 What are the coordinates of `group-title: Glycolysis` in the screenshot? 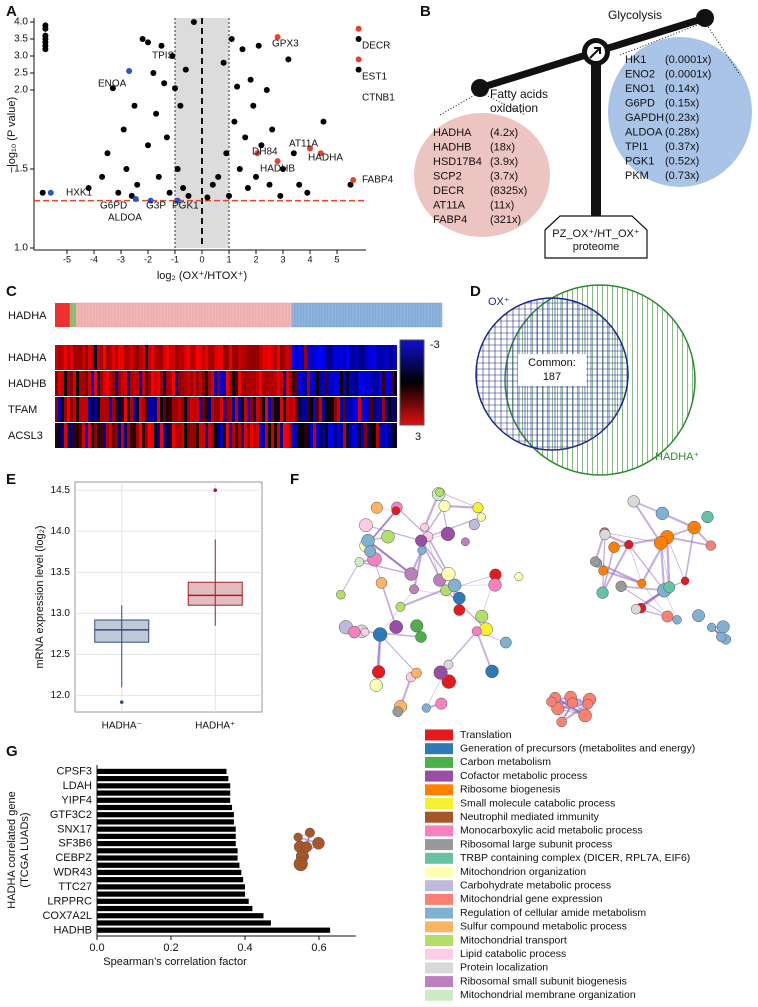 It's located at (635, 15).